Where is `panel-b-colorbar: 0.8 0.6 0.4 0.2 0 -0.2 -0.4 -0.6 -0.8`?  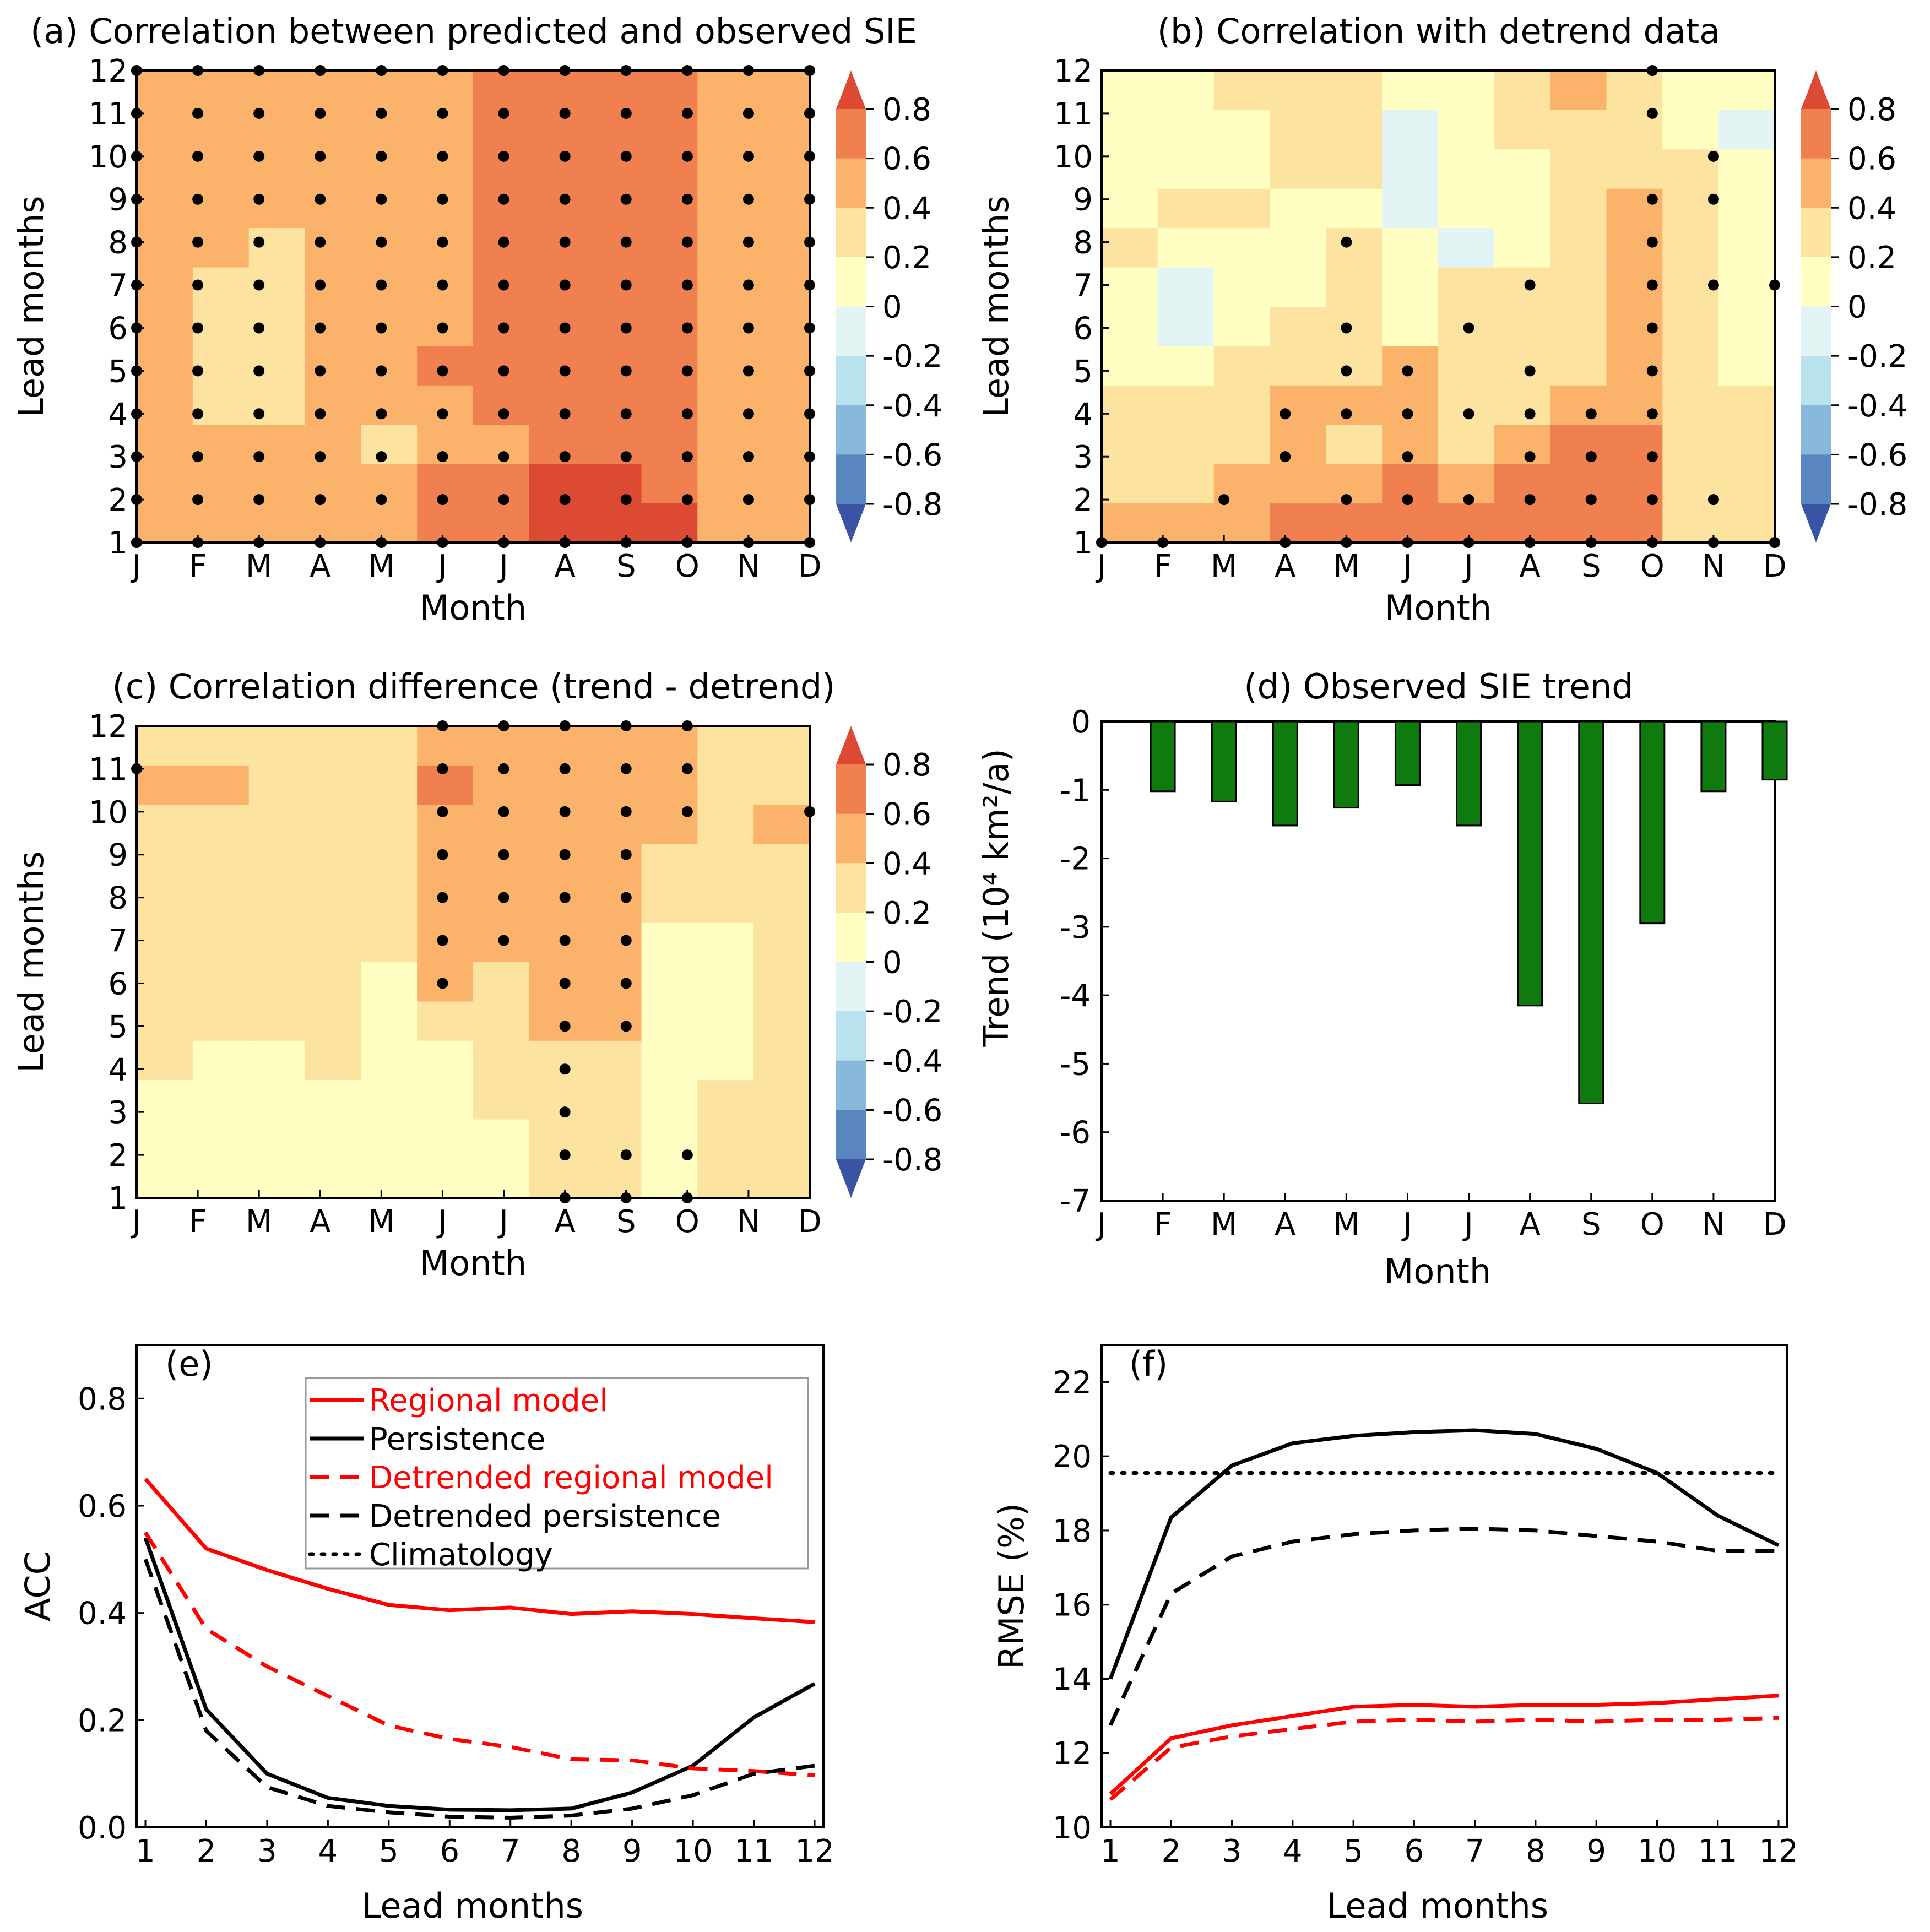
panel-b-colorbar: 0.8 0.6 0.4 0.2 0 -0.2 -0.4 -0.6 -0.8 is located at coordinates (1854, 306).